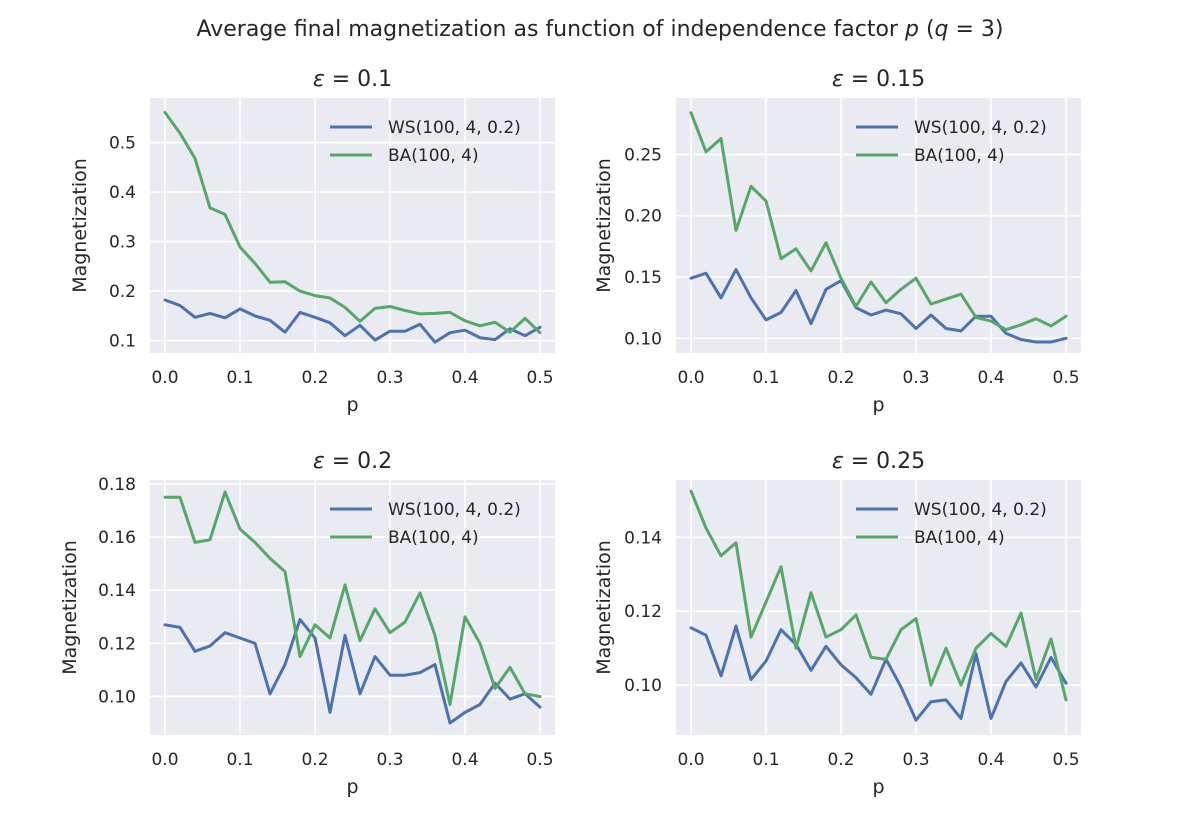 Image resolution: width=1200 pixels, height=825 pixels. I want to click on y-tick-label: 0.16, so click(117, 538).